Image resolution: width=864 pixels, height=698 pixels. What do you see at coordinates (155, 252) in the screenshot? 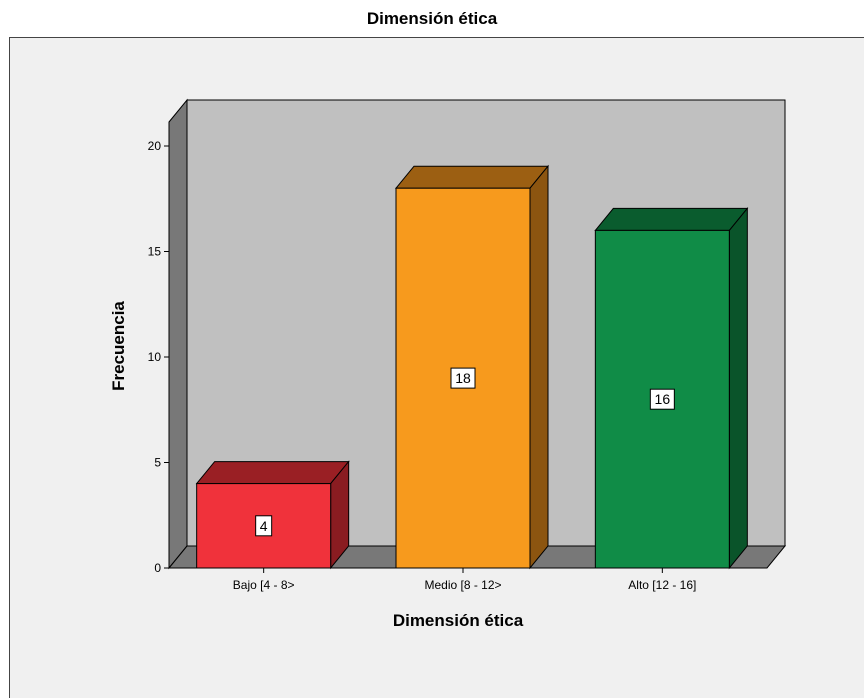
I see `y-tick-label: 15` at bounding box center [155, 252].